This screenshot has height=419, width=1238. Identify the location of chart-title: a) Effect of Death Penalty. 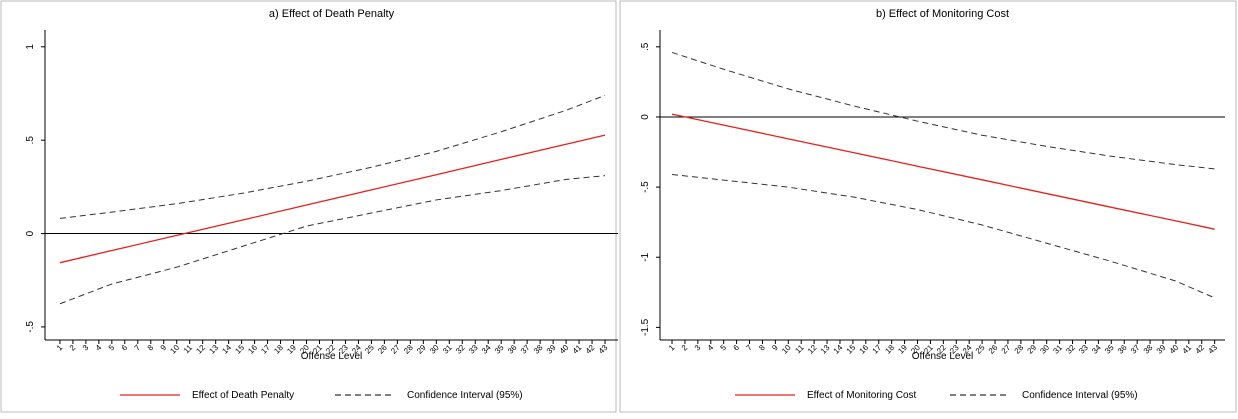
(332, 14).